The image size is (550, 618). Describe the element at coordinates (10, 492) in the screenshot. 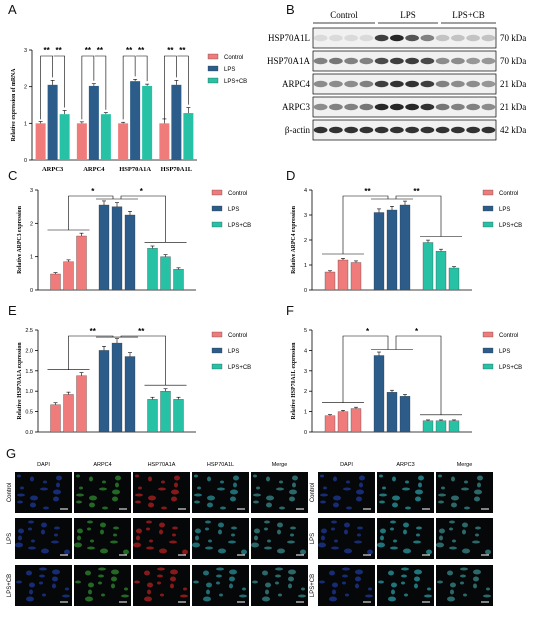

I see `if-row-label: Control` at that location.